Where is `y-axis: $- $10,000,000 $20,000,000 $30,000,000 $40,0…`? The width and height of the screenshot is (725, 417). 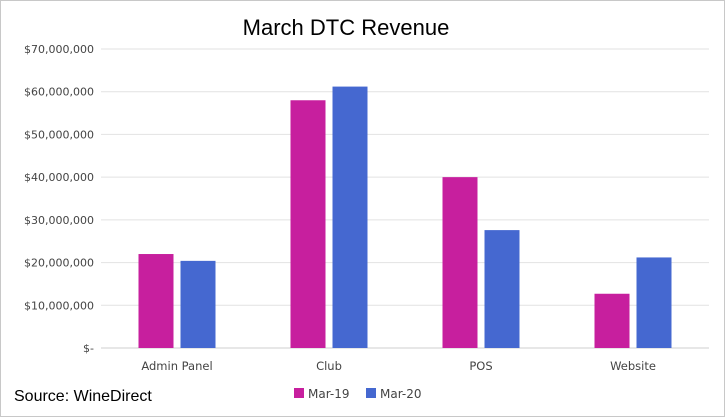
y-axis: $- $10,000,000 $20,000,000 $30,000,000 $40,0… is located at coordinates (59, 199).